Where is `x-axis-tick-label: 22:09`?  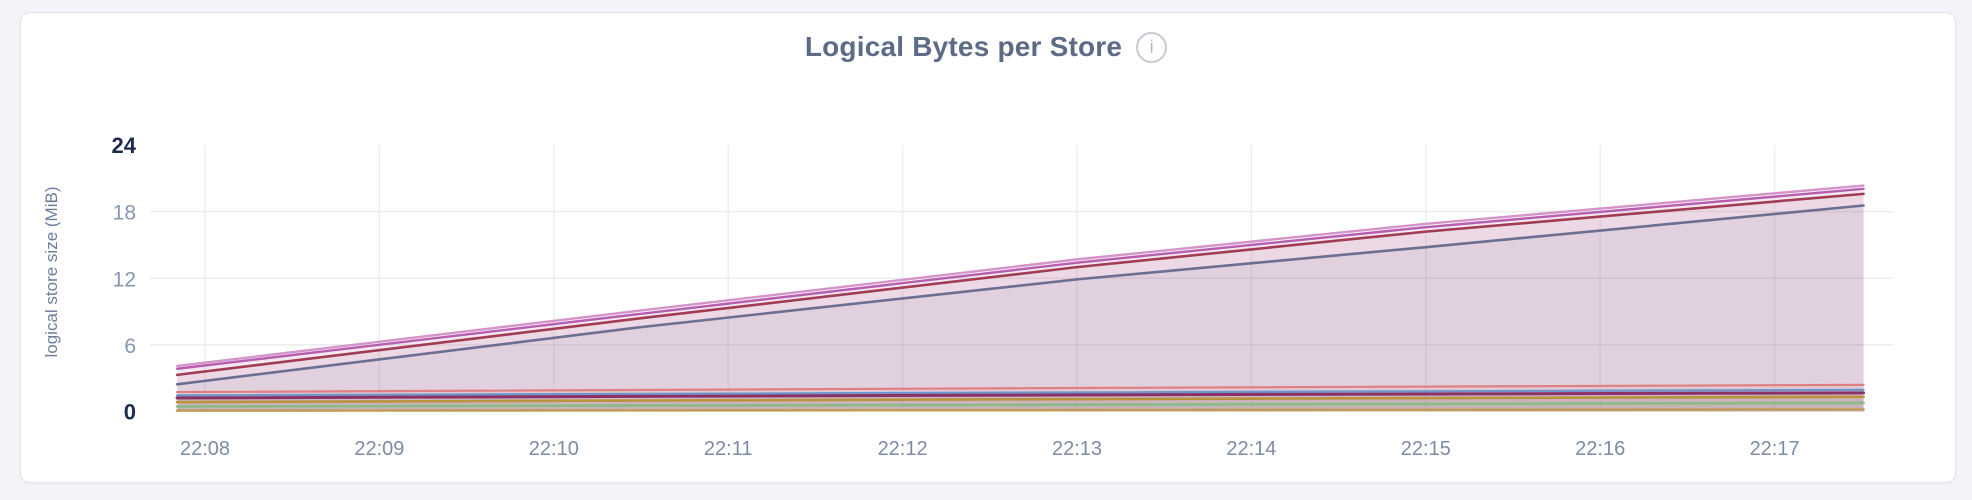
x-axis-tick-label: 22:09 is located at coordinates (379, 449).